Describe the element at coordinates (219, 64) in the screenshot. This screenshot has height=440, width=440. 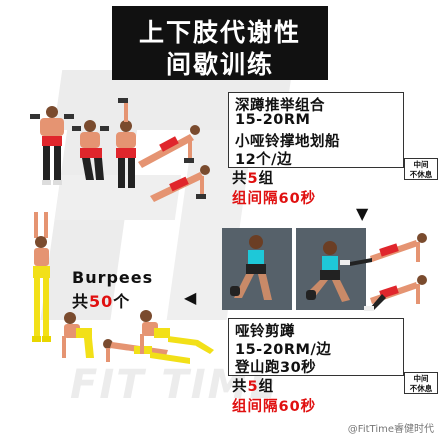
I see `title-line-2: 间歇训练` at that location.